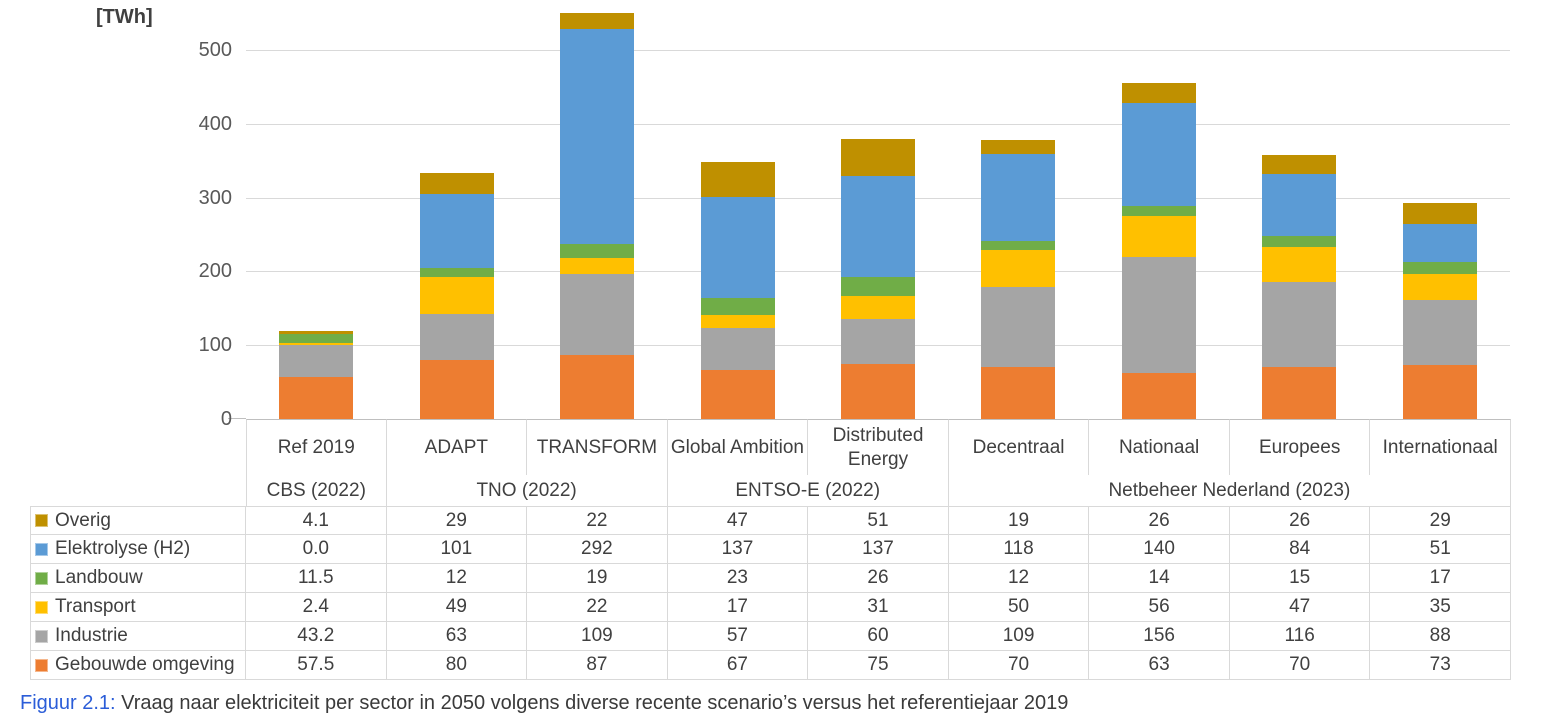 Image resolution: width=1543 pixels, height=727 pixels. I want to click on y-axis-tick-label: 200, so click(215, 271).